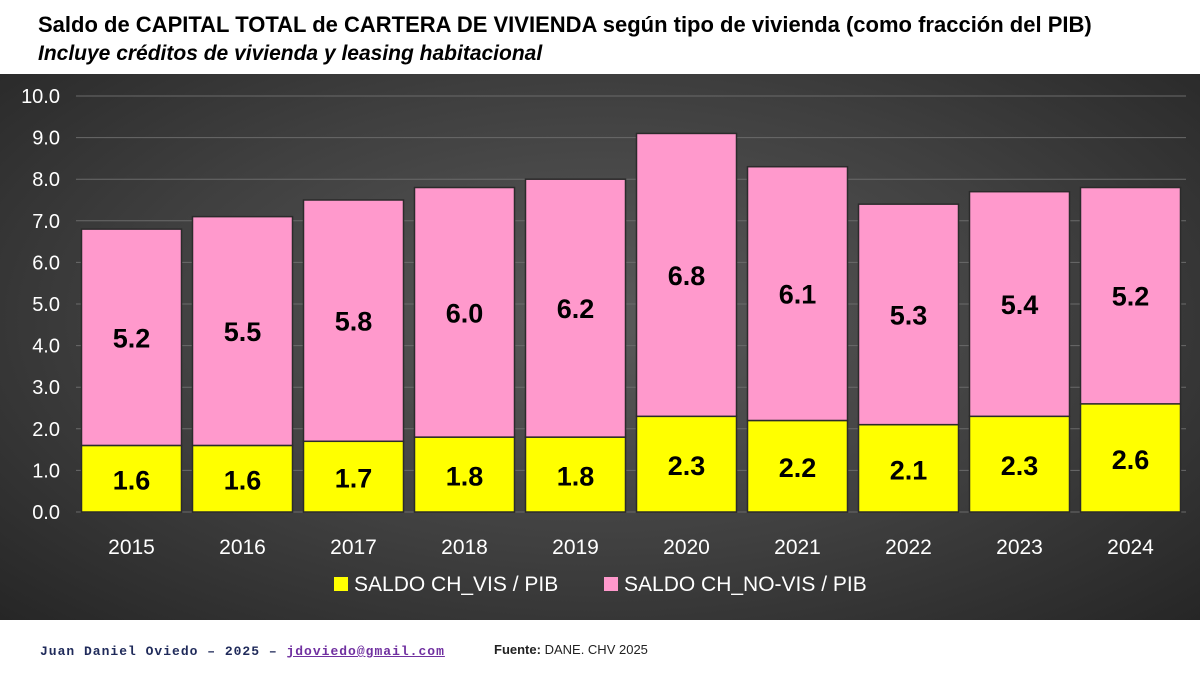 The width and height of the screenshot is (1200, 675). What do you see at coordinates (1130, 547) in the screenshot?
I see `x-tick-label: 2024` at bounding box center [1130, 547].